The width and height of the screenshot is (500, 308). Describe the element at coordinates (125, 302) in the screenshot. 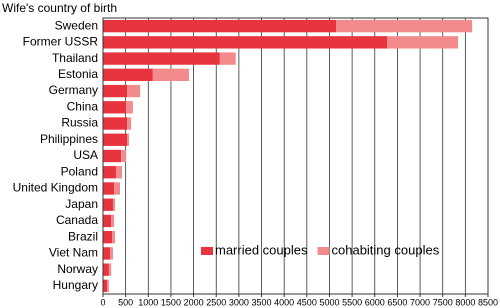

I see `x-tick-label: 500` at that location.